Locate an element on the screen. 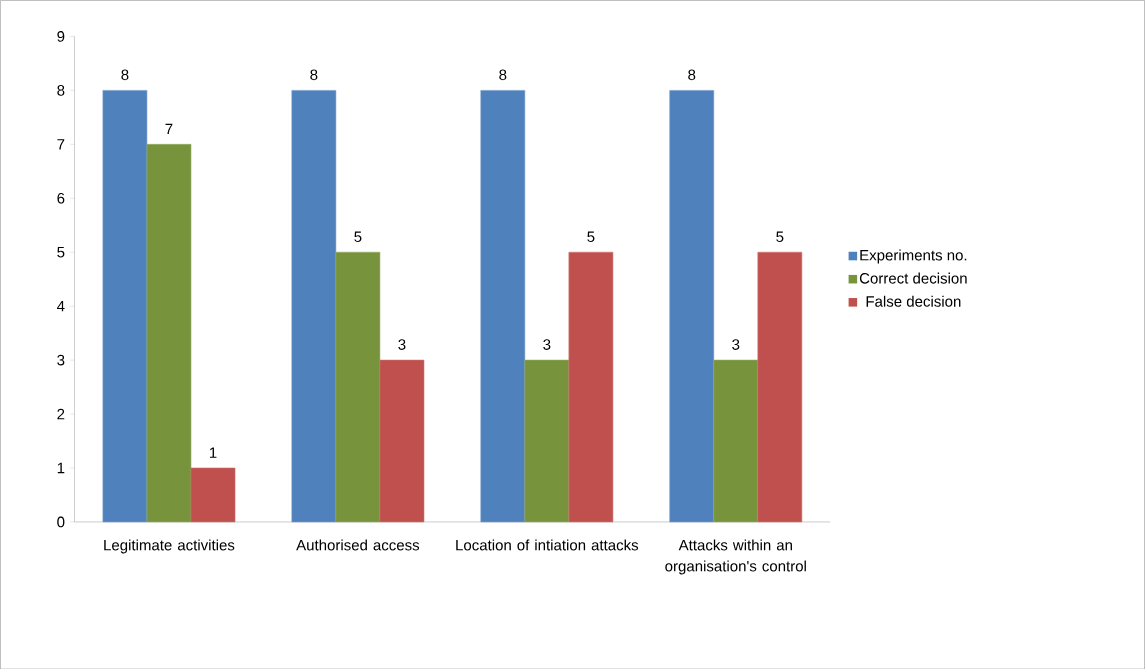 The width and height of the screenshot is (1145, 669). x-tick-label: Legitimate activities is located at coordinates (169, 546).